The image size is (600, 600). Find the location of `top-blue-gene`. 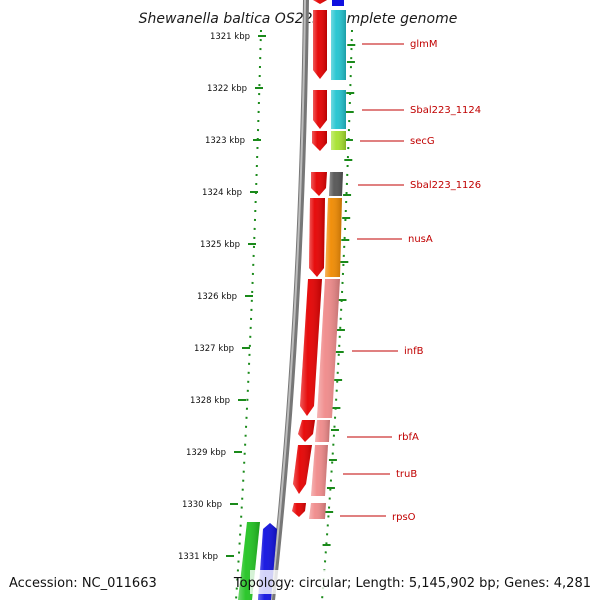

top-blue-gene is located at coordinates (338, 3).